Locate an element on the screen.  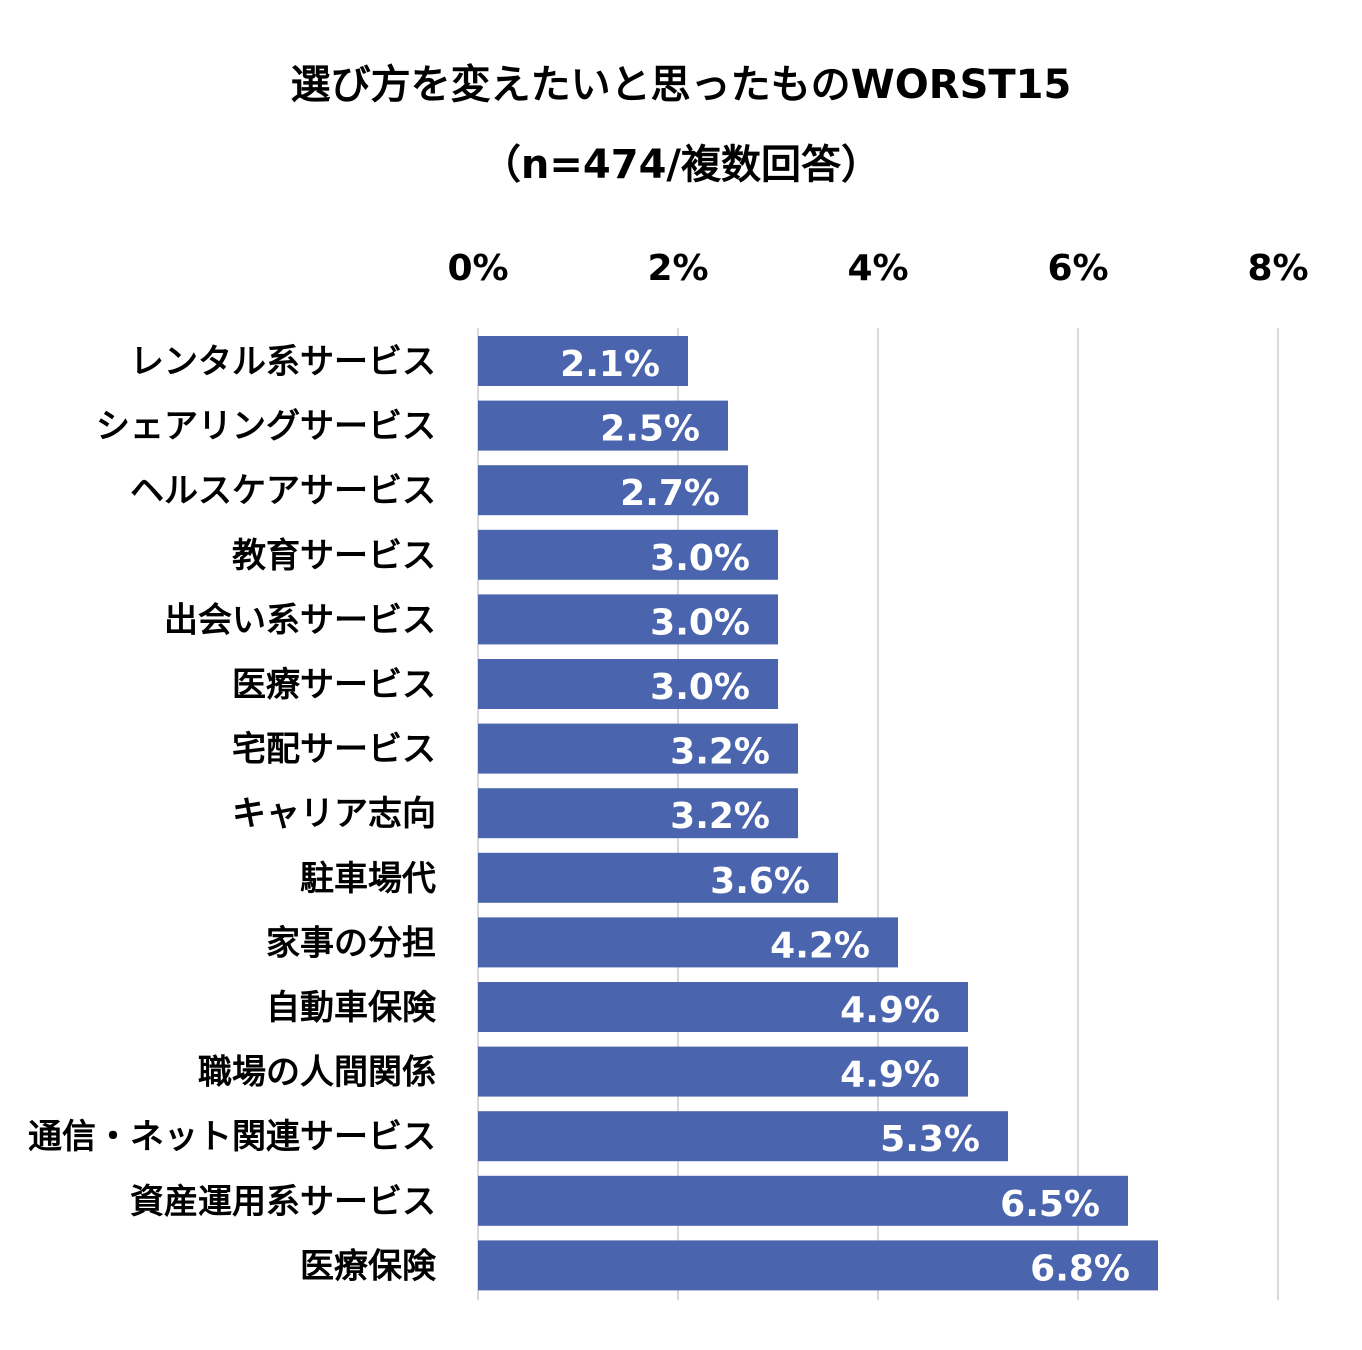
data-label: 4.2% is located at coordinates (820, 945).